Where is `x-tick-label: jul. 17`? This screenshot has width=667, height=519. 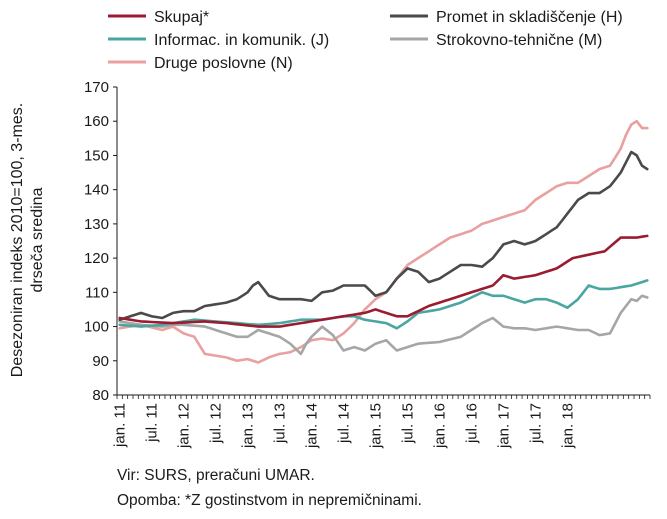
x-tick-label: jul. 17 is located at coordinates (535, 423).